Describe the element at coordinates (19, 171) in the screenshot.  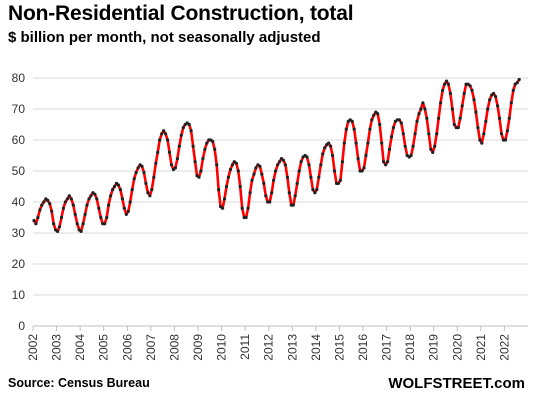
I see `y-tick-label: 50` at that location.